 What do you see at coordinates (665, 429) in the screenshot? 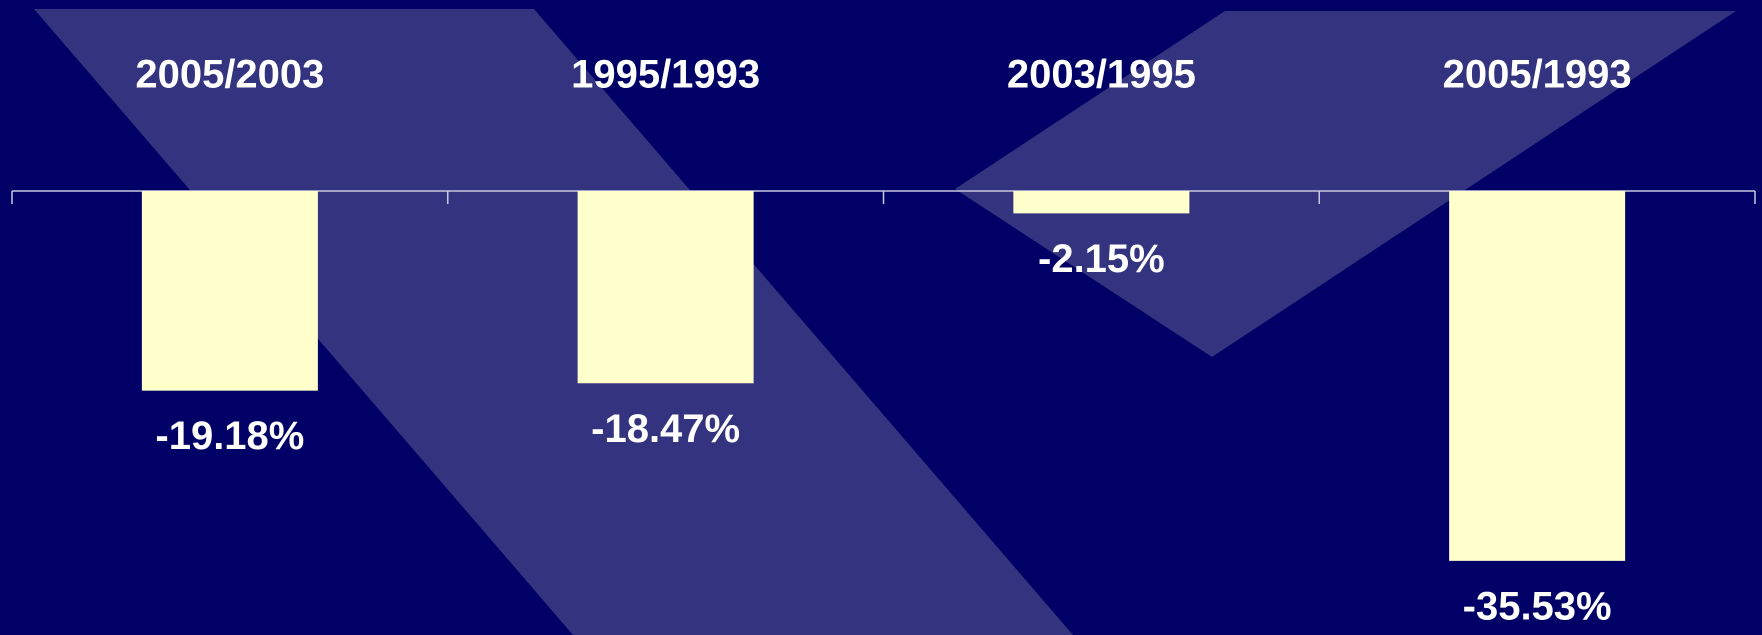
I see `value-label: -18.47%` at bounding box center [665, 429].